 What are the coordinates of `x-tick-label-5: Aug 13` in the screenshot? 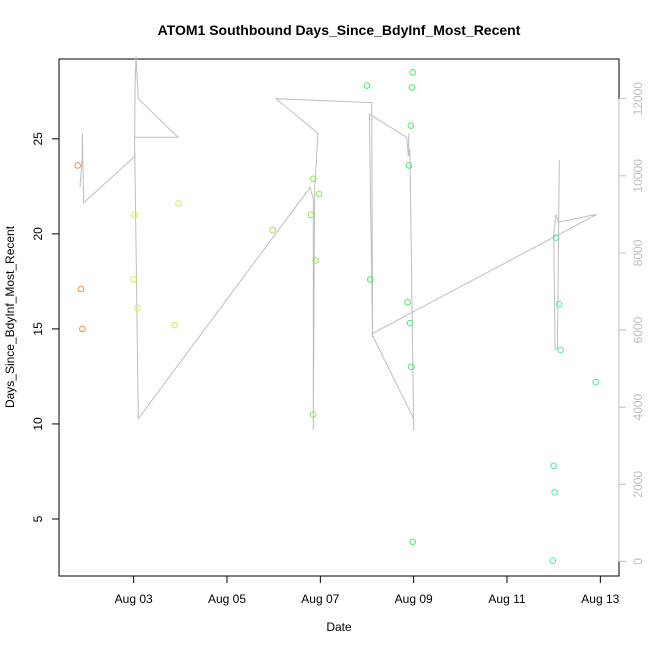 It's located at (600, 599).